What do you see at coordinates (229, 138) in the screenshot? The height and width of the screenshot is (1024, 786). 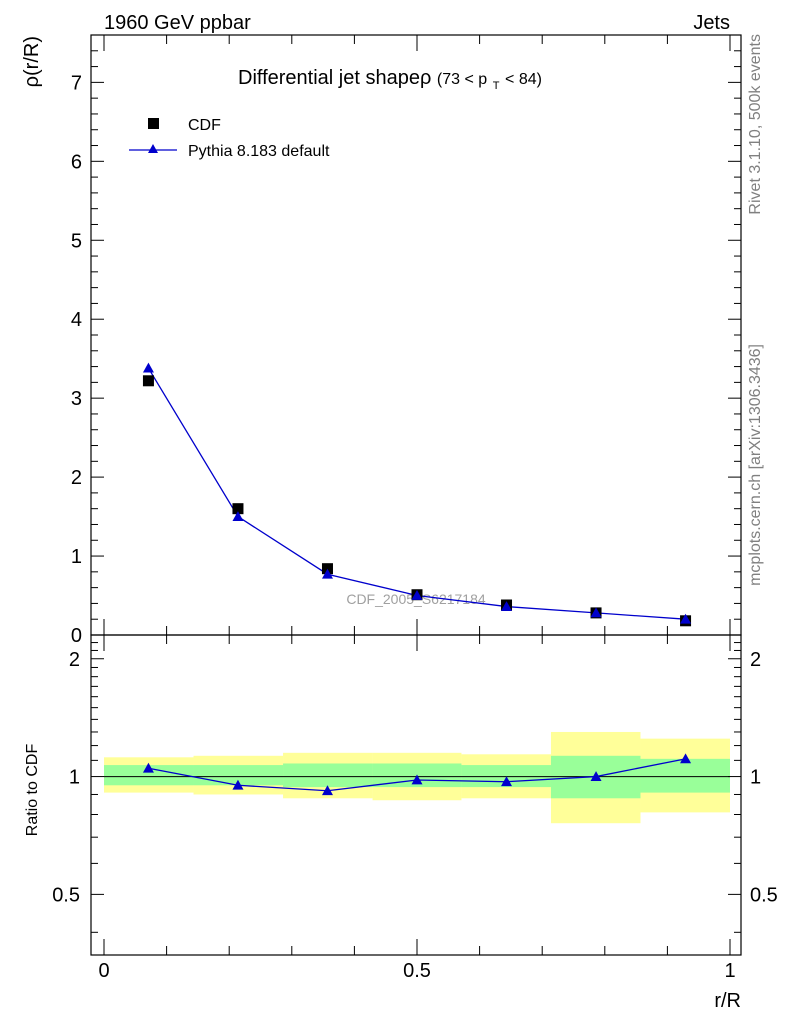 I see `legend: CDF Pythia 8.183 default` at bounding box center [229, 138].